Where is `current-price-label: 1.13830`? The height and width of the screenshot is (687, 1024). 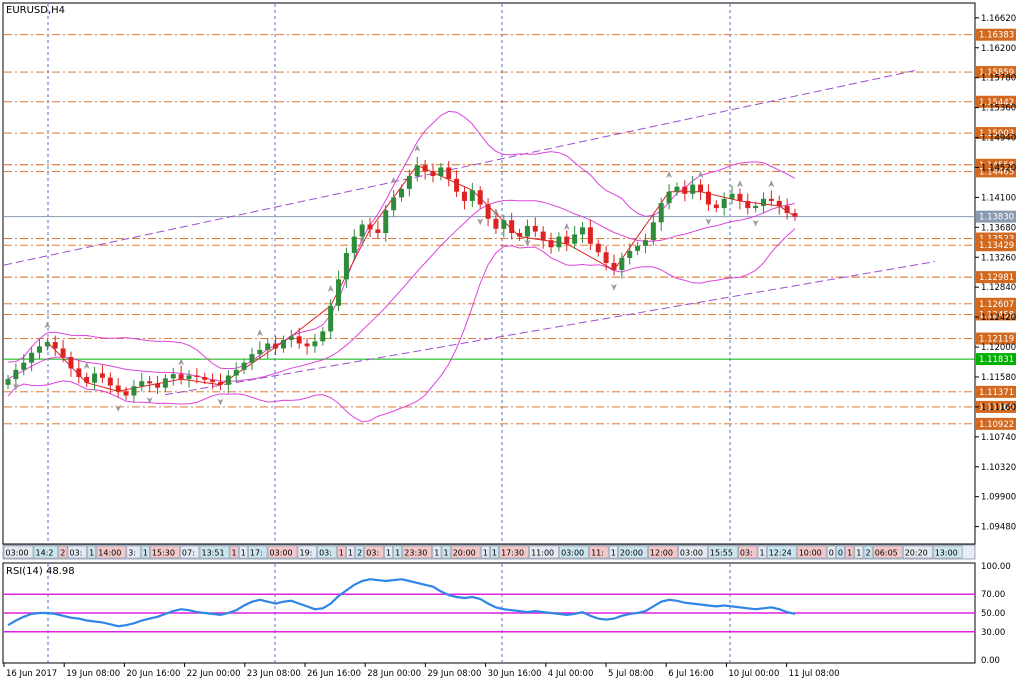 current-price-label: 1.13830 is located at coordinates (996, 218).